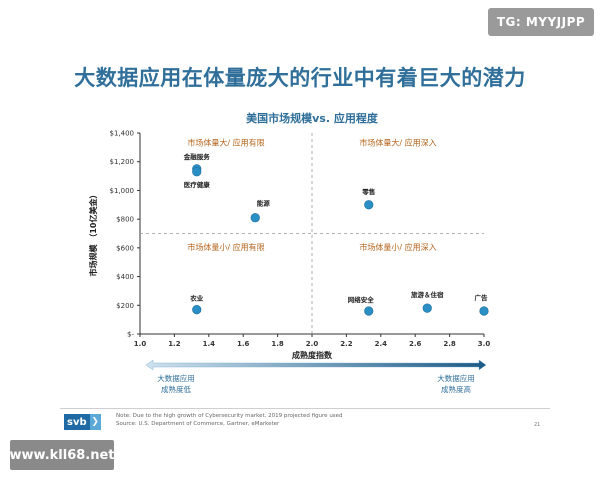 The height and width of the screenshot is (480, 600). What do you see at coordinates (346, 344) in the screenshot?
I see `x-tick-label: 2.2` at bounding box center [346, 344].